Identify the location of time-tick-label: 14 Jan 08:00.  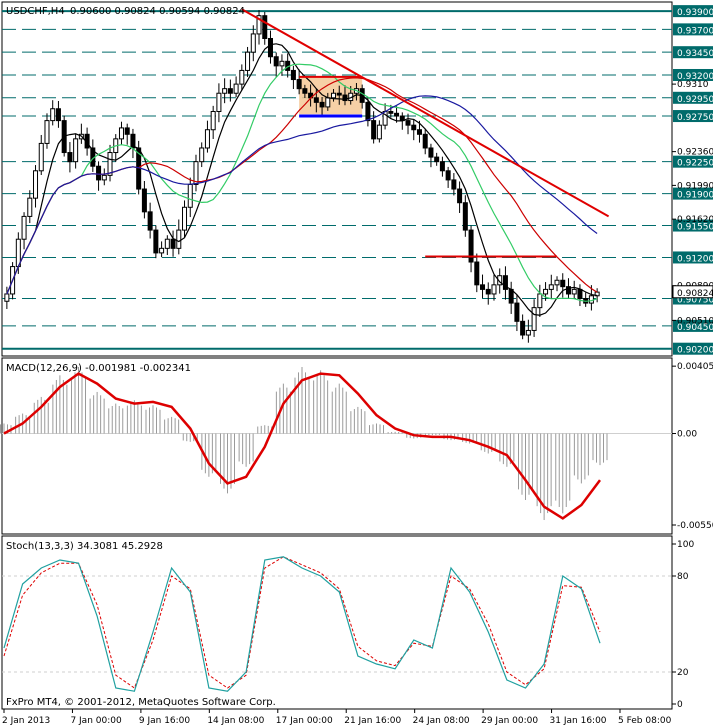
(235, 721).